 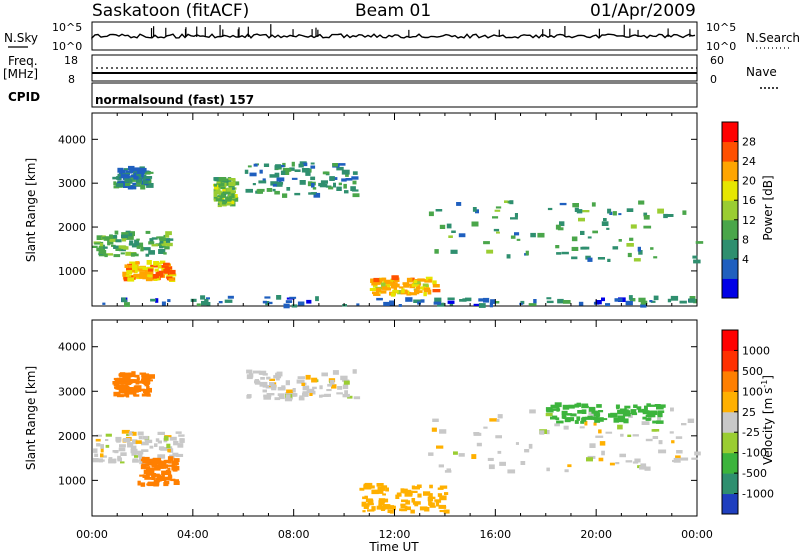 I want to click on x-tick-label: 16:00, so click(x=495, y=534).